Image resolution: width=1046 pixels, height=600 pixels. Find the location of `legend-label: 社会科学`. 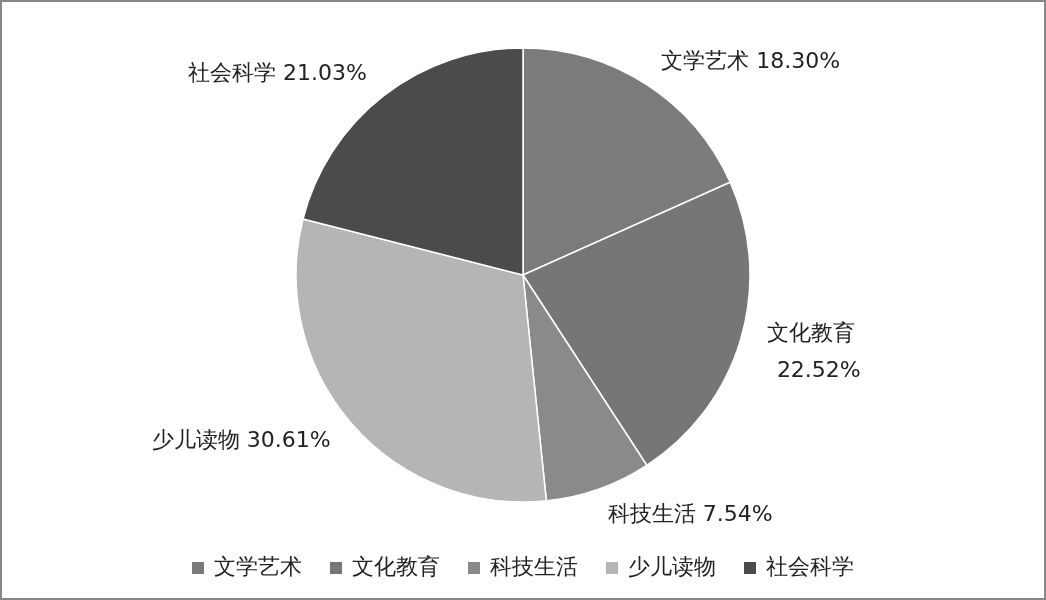

legend-label: 社会科学 is located at coordinates (810, 566).